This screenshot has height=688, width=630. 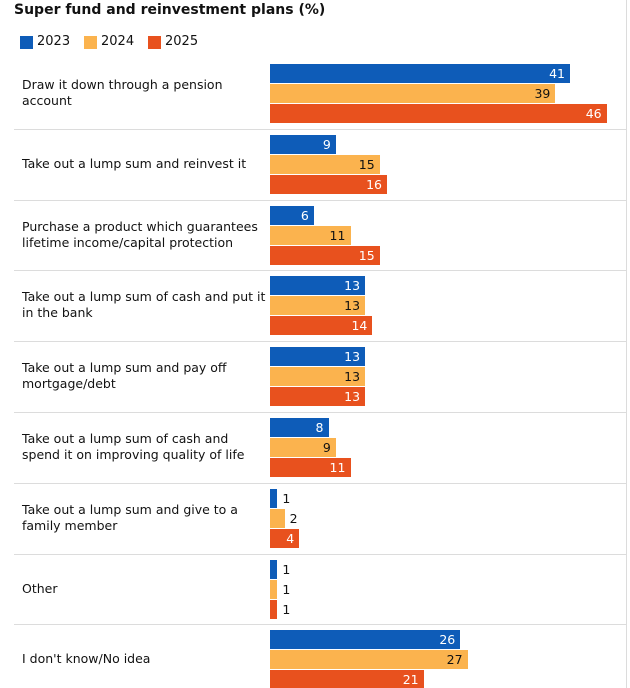 I want to click on value-label: 21, so click(x=410, y=680).